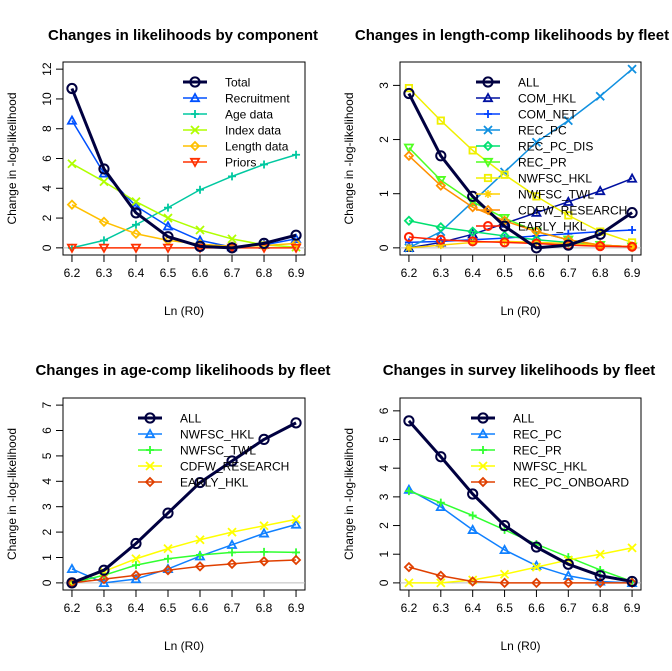 The image size is (672, 671). Describe the element at coordinates (232, 131) in the screenshot. I see `legend-item: Index data` at that location.